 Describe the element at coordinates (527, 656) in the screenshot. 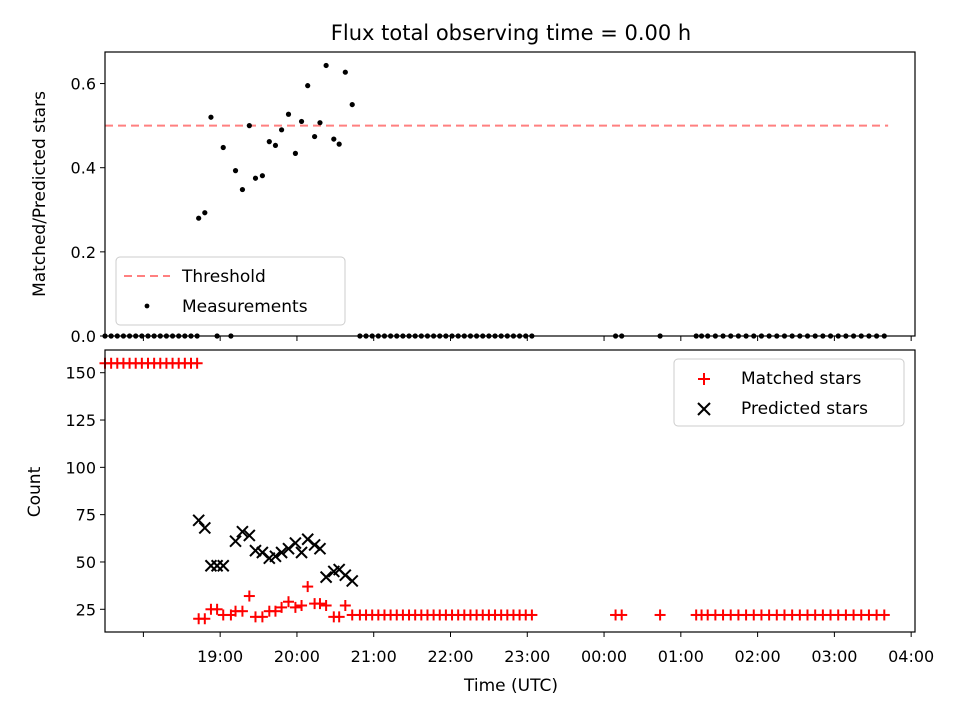

I see `x-tick-label: 23:00` at that location.